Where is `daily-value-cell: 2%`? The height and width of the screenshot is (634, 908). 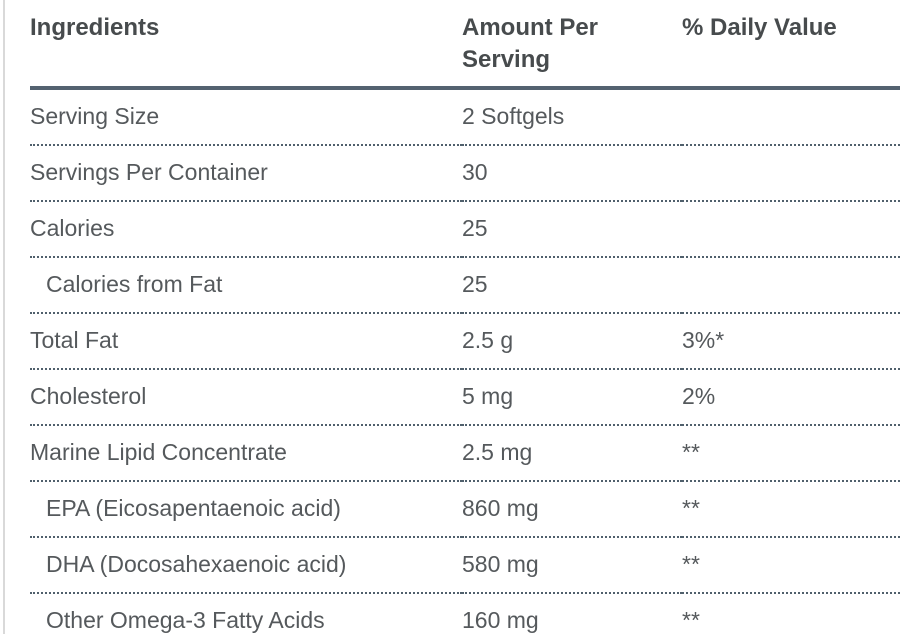 daily-value-cell: 2% is located at coordinates (791, 397).